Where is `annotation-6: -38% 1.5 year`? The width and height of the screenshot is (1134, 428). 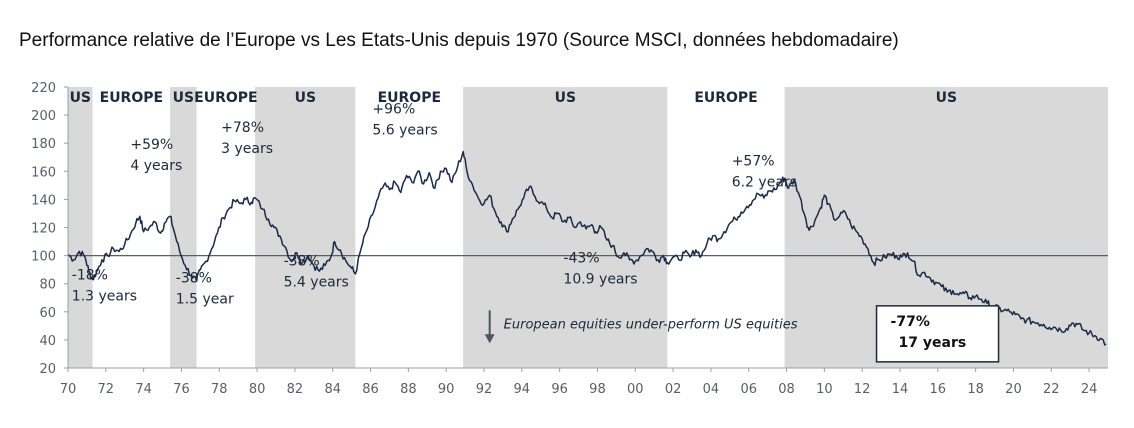
annotation-6: -38% 1.5 year is located at coordinates (205, 288).